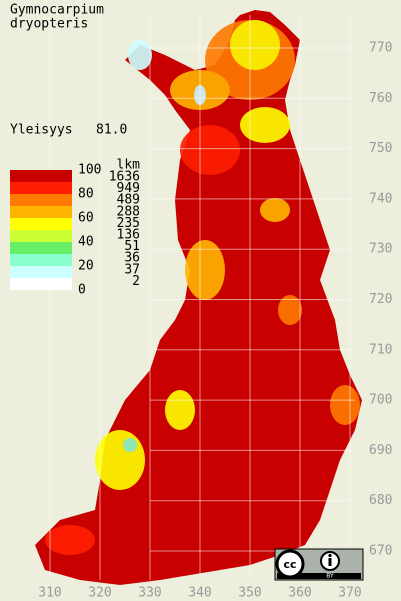  What do you see at coordinates (128, 235) in the screenshot?
I see `count-label: 136` at bounding box center [128, 235].